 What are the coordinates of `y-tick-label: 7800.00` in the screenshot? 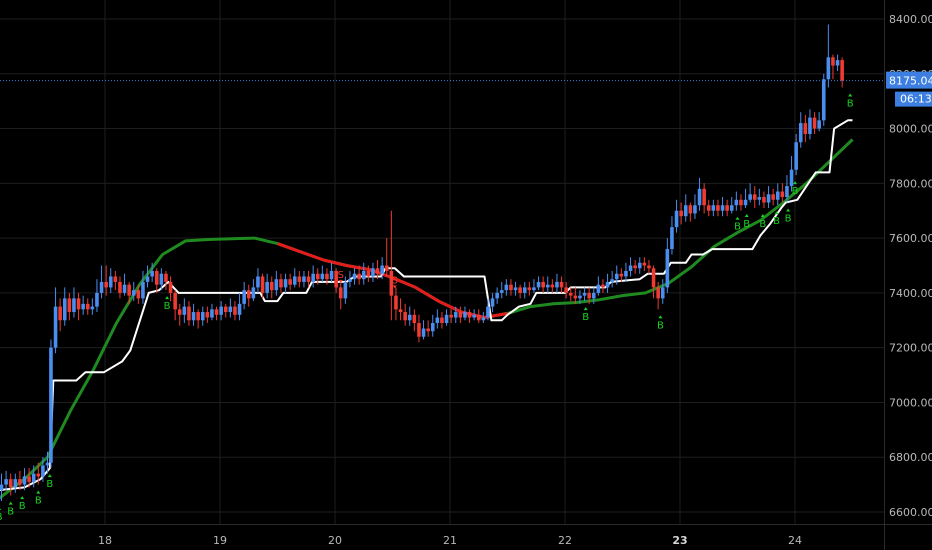 It's located at (910, 183).